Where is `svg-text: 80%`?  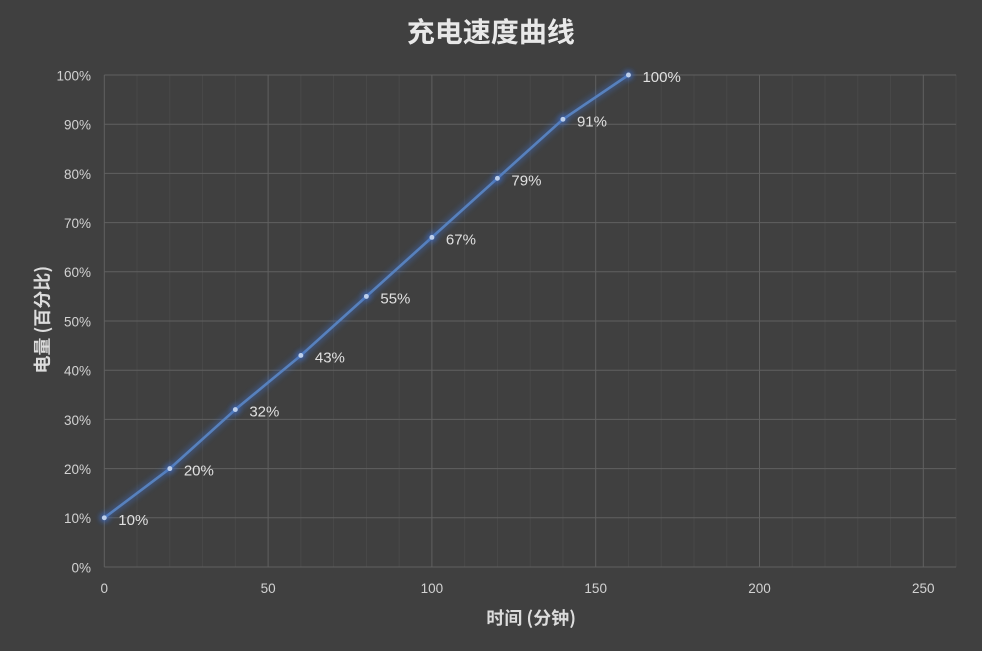 svg-text: 80% is located at coordinates (77, 174).